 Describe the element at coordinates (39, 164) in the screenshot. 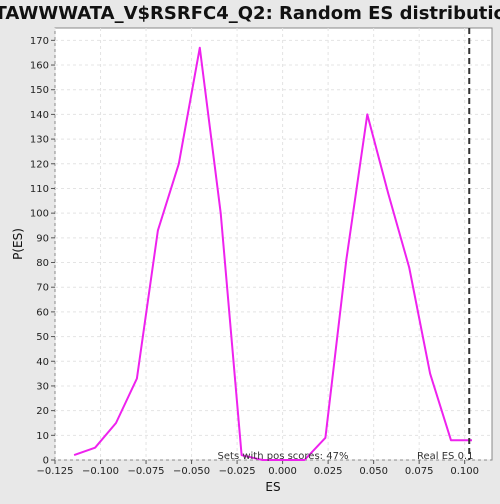

I see `y-tick-label: 120` at that location.